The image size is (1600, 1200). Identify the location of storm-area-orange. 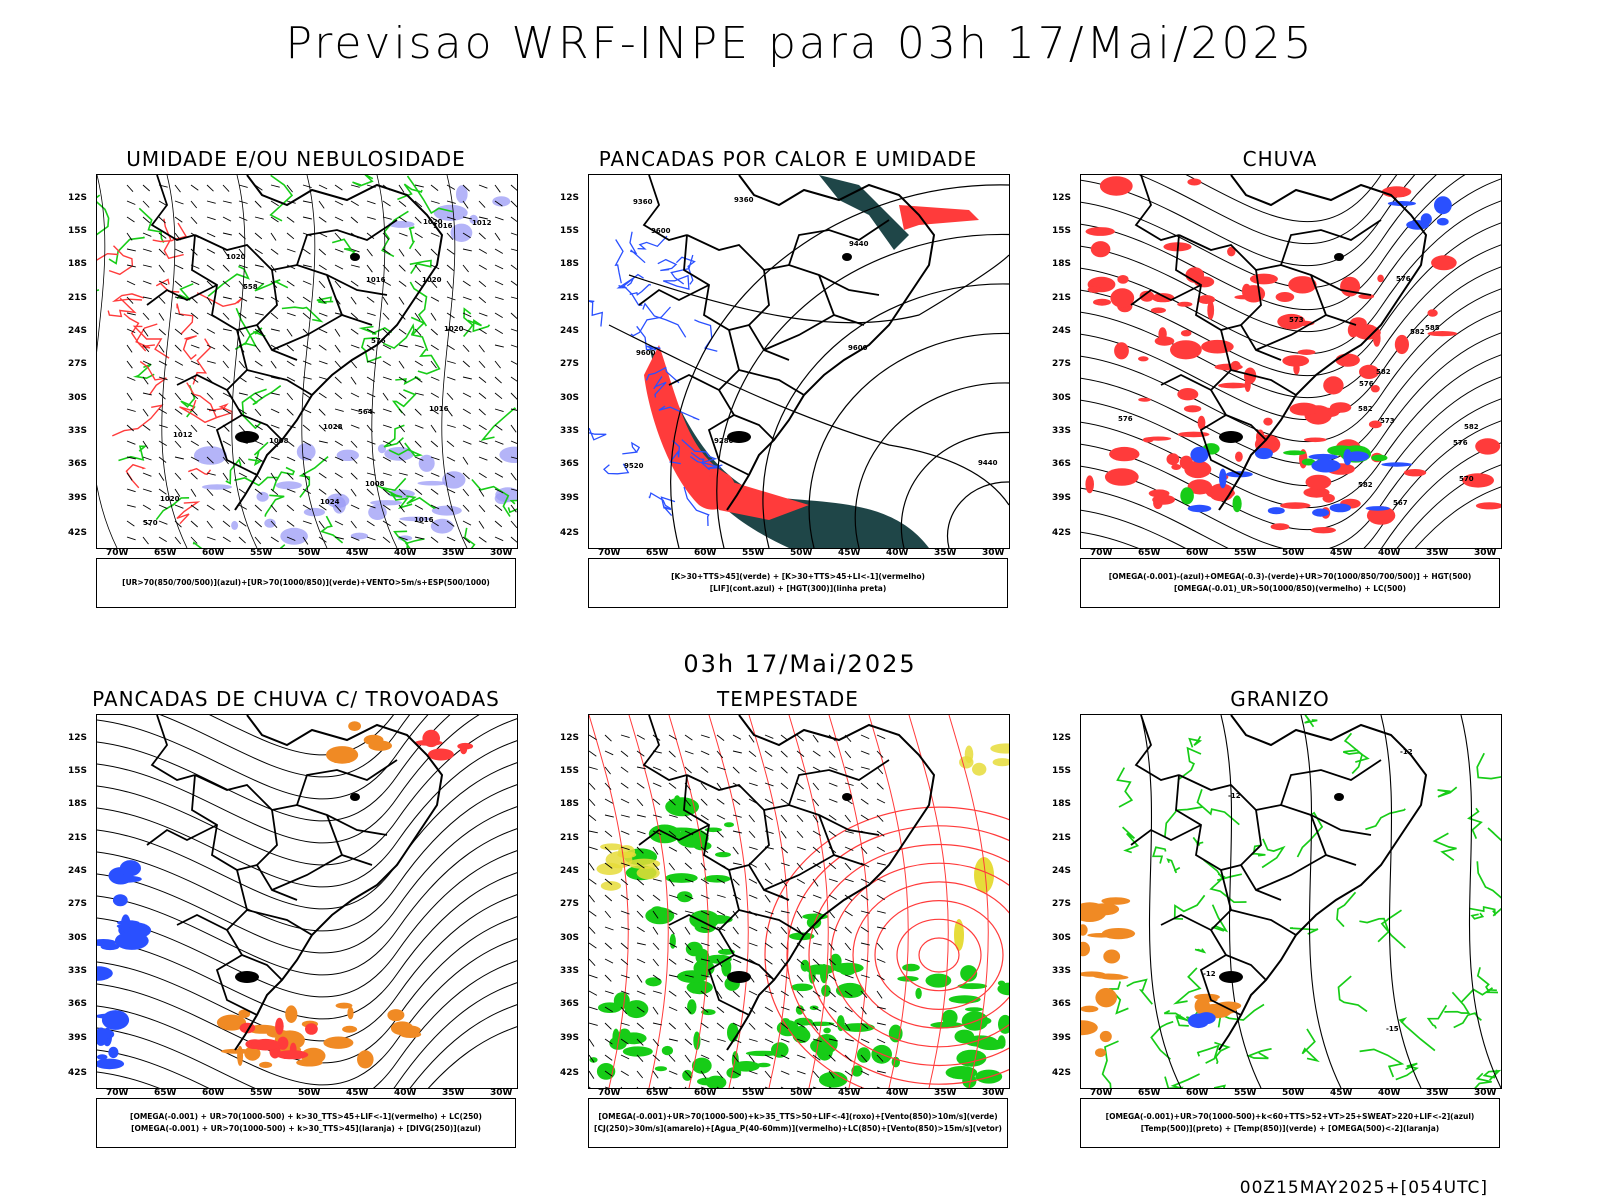
(344, 1005).